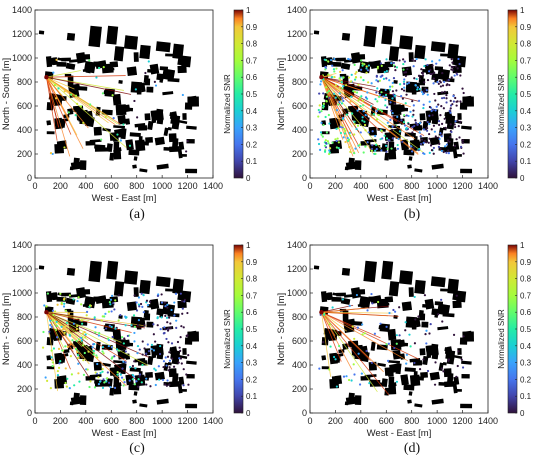 The height and width of the screenshot is (460, 550). I want to click on colorbar-tick-label: 0.2, so click(252, 144).